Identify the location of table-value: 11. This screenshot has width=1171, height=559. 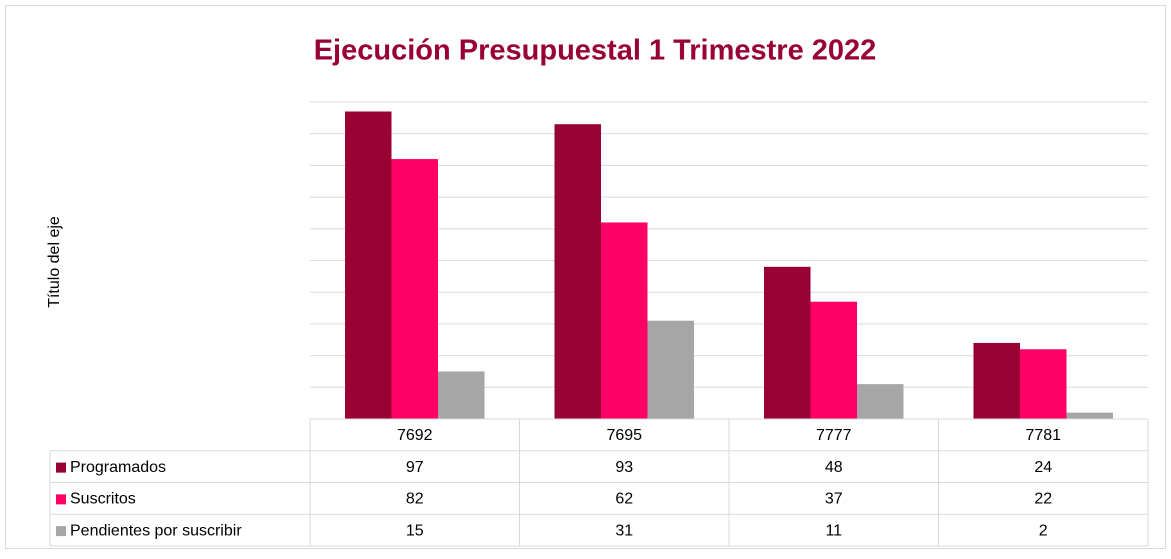
(833, 530).